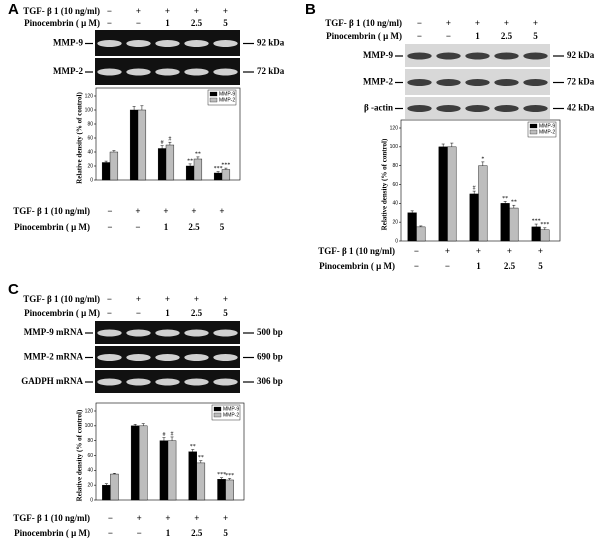 The width and height of the screenshot is (600, 538). What do you see at coordinates (89, 110) in the screenshot?
I see `y-tick-label: 100` at bounding box center [89, 110].